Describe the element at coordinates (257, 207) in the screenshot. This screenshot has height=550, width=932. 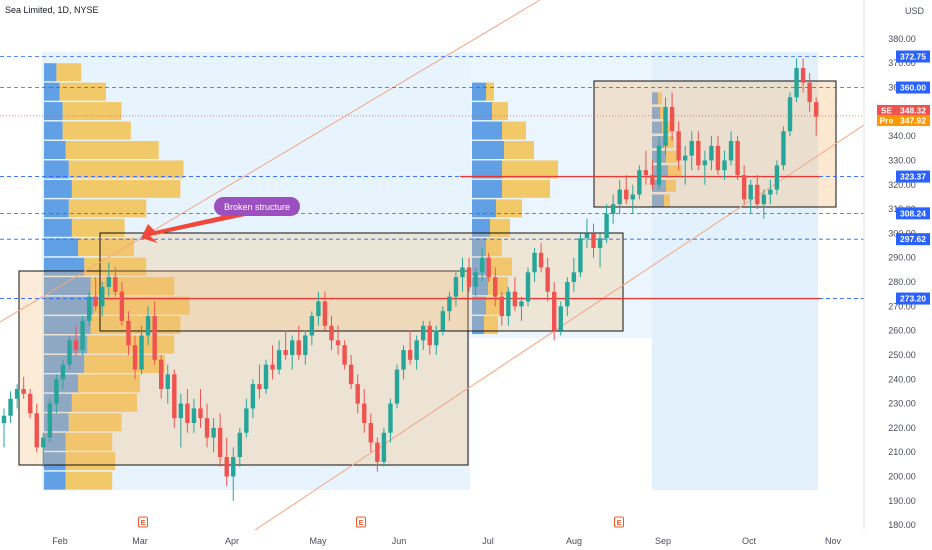
I see `annotation-label: Broken structure` at that location.